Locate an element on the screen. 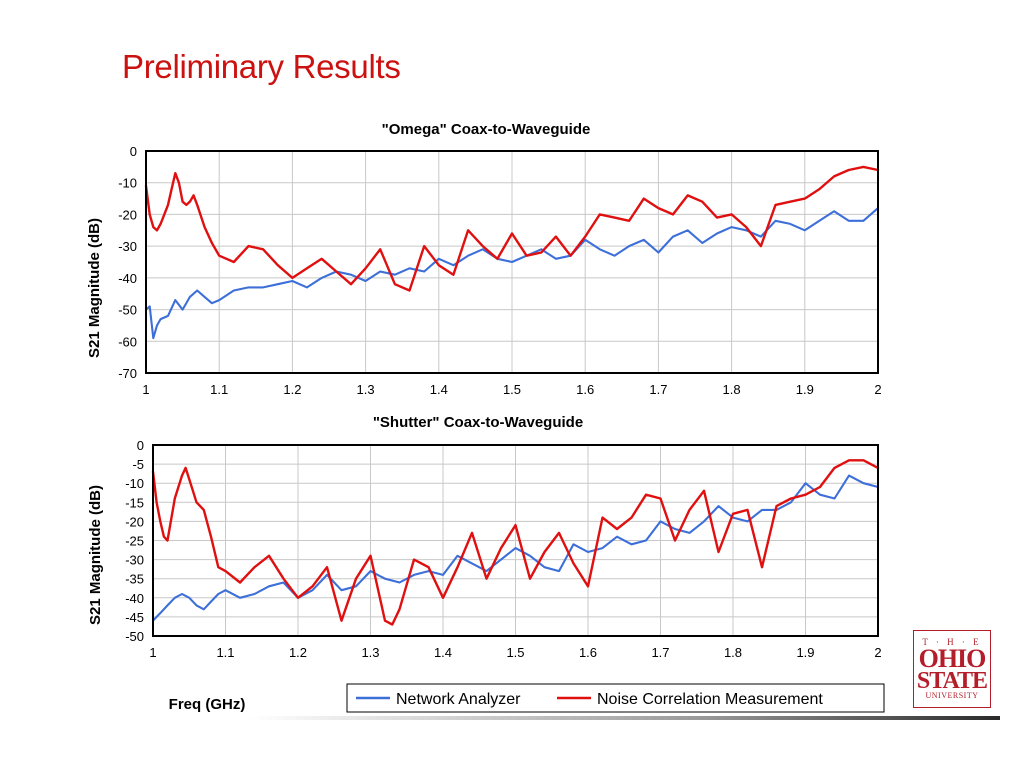  y-tick-label: -15 is located at coordinates (134, 502).